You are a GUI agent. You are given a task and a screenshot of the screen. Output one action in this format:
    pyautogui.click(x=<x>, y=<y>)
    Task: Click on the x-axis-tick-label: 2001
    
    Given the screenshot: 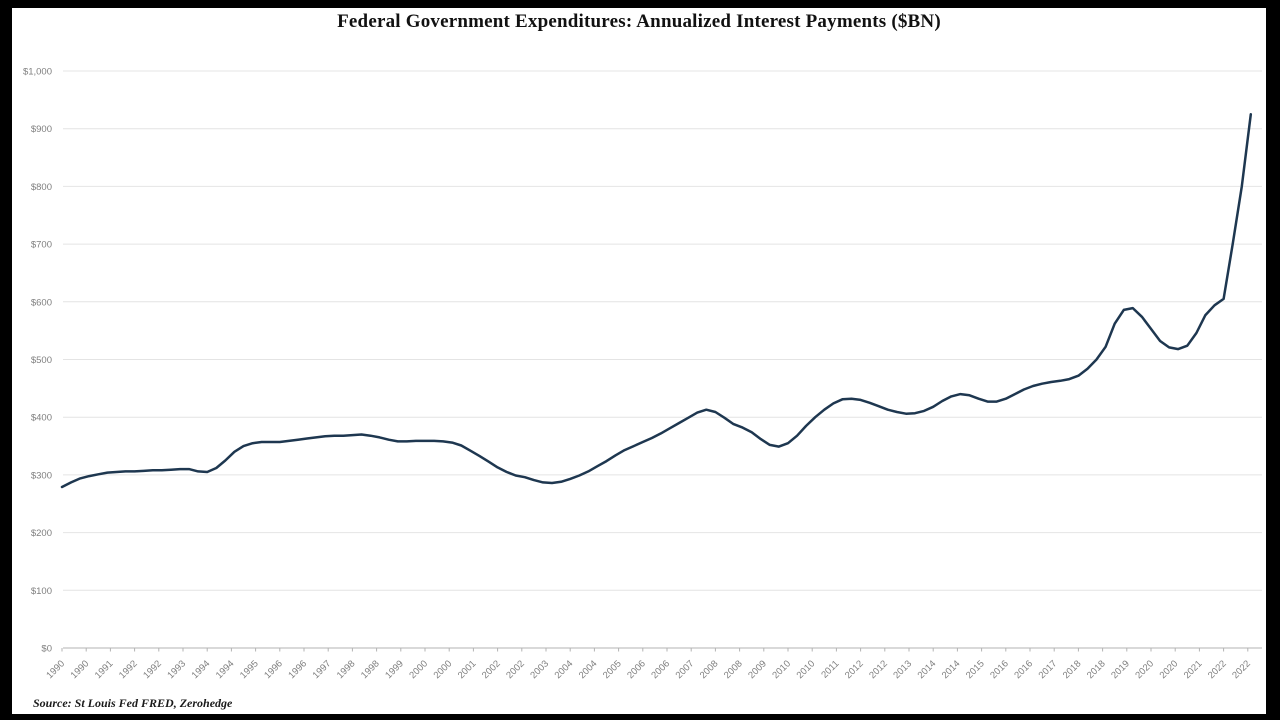 What is the action you would take?
    pyautogui.click(x=467, y=669)
    